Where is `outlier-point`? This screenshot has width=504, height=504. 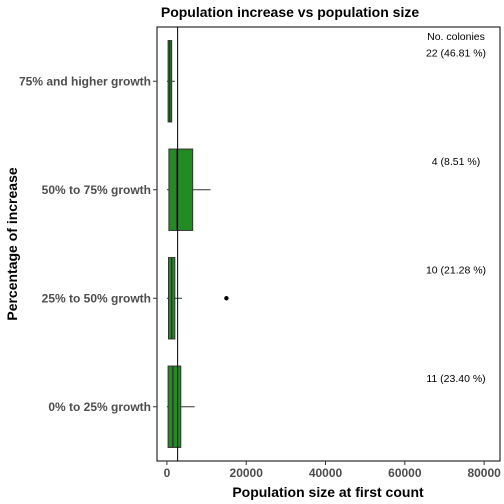 outlier-point is located at coordinates (226, 298).